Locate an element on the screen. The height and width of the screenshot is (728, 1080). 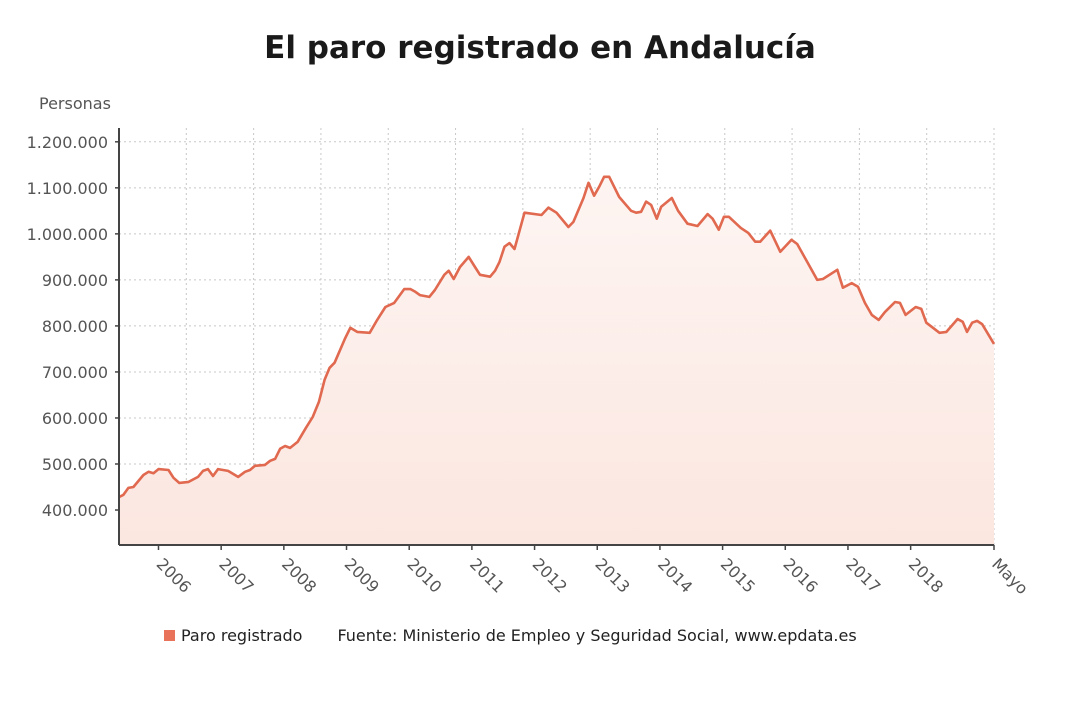
x-tick-label: 2016 is located at coordinates (800, 575).